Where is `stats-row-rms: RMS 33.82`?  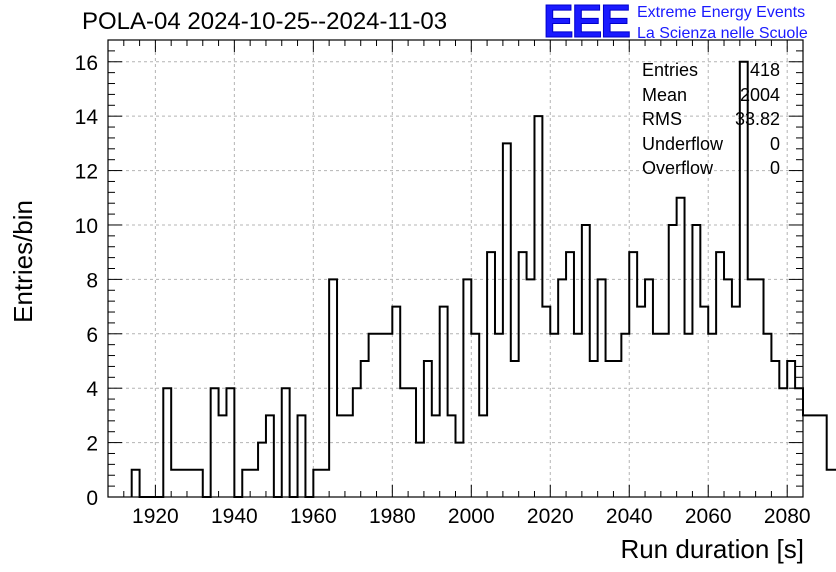 stats-row-rms: RMS 33.82 is located at coordinates (711, 119).